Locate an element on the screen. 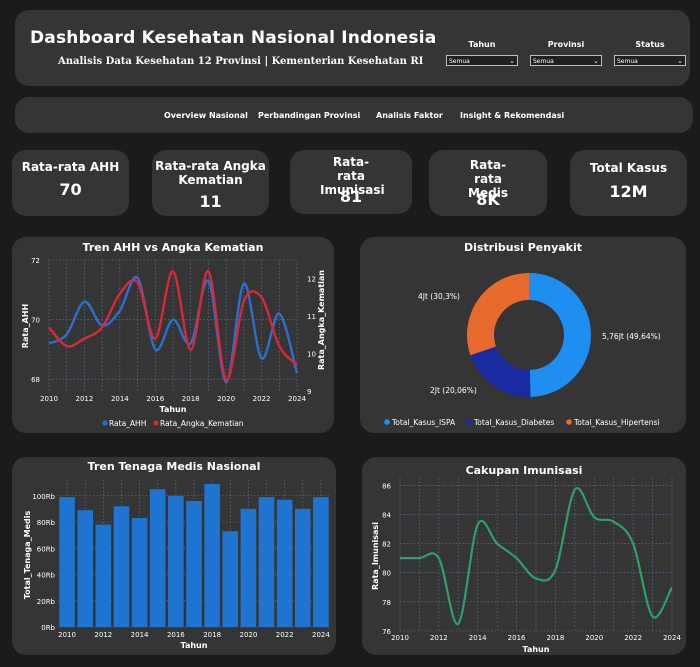 The image size is (700, 667). kpi-card-total-kasus: Total Kasus 12M is located at coordinates (628, 183).